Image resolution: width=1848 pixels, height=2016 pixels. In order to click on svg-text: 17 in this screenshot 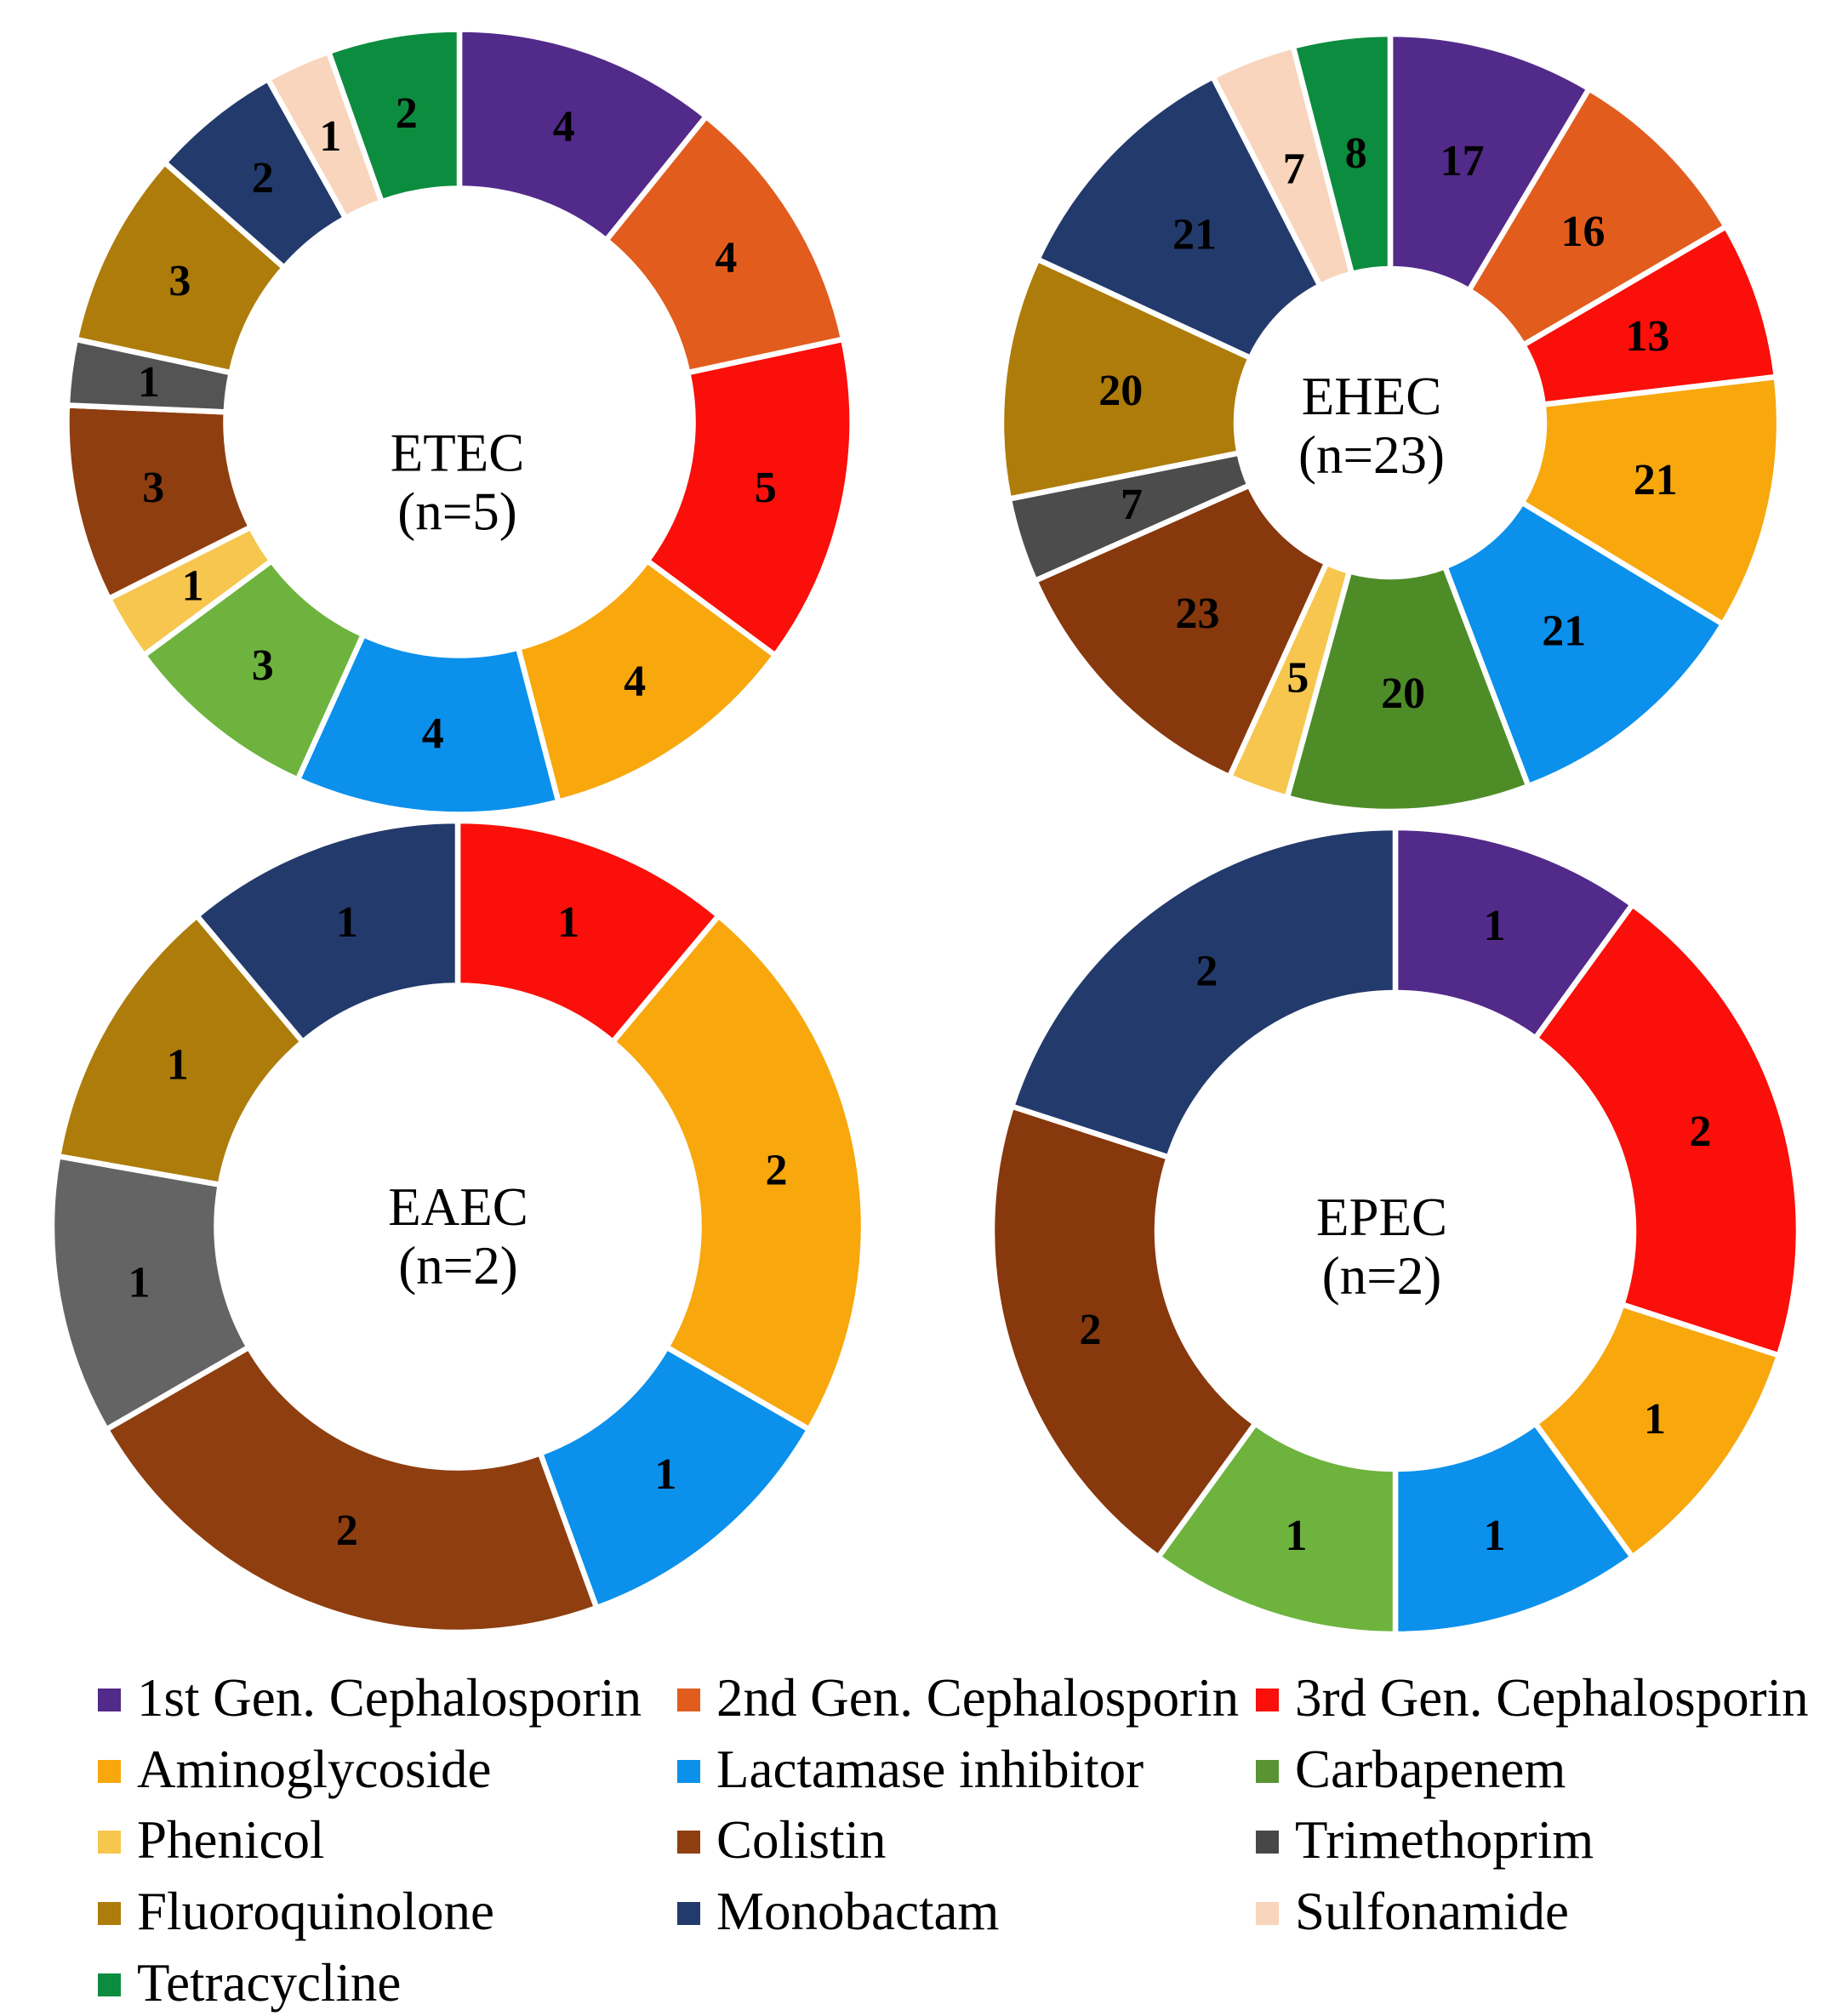, I will do `click(1462, 161)`.